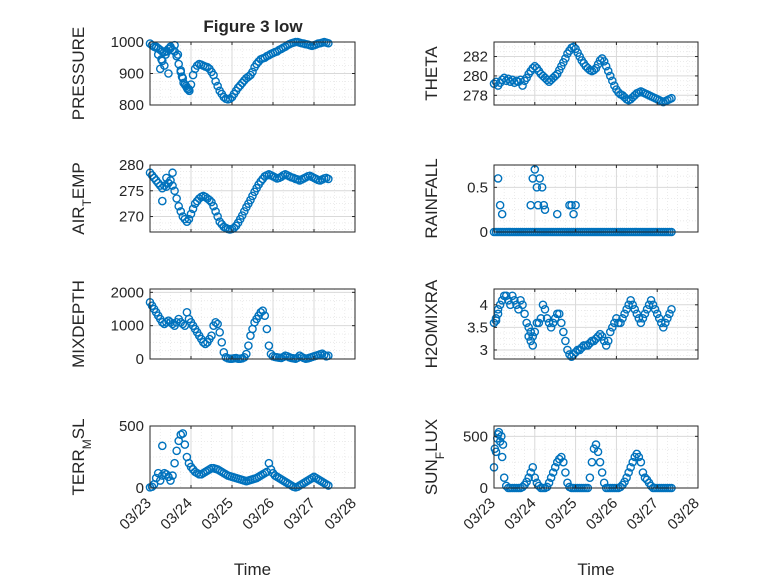 Image resolution: width=778 pixels, height=588 pixels. I want to click on ylabel-6: TERRMSL, so click(81, 456).